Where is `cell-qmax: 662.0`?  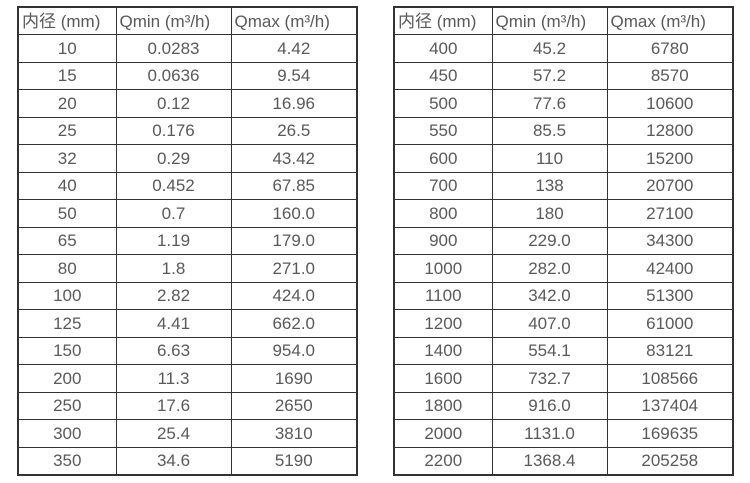 cell-qmax: 662.0 is located at coordinates (294, 323).